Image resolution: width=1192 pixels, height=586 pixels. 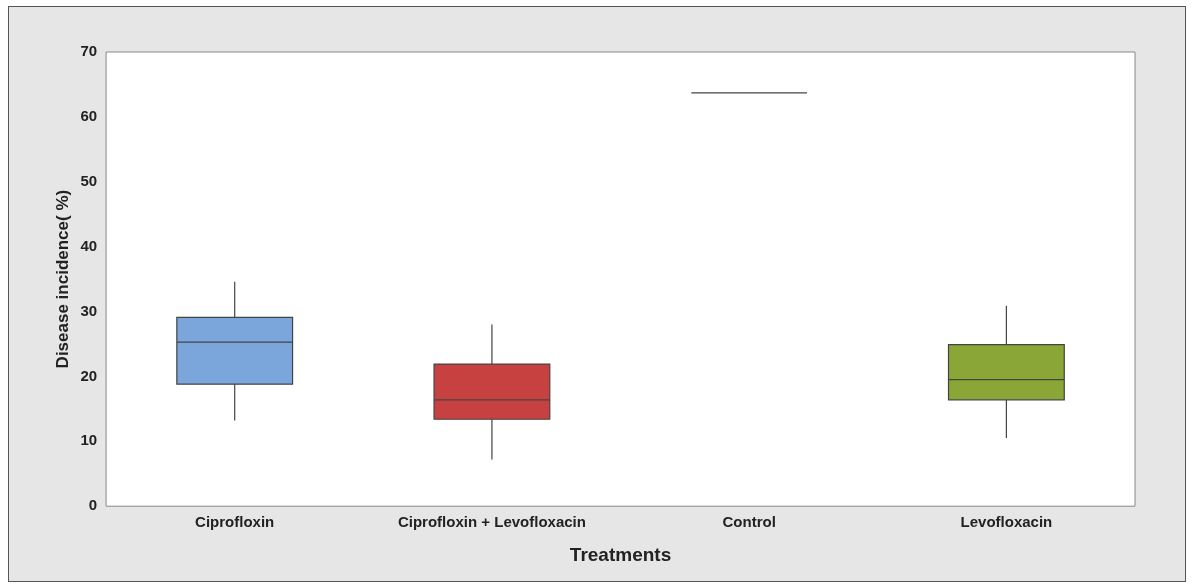 What do you see at coordinates (89, 440) in the screenshot?
I see `y-tick-label: 10` at bounding box center [89, 440].